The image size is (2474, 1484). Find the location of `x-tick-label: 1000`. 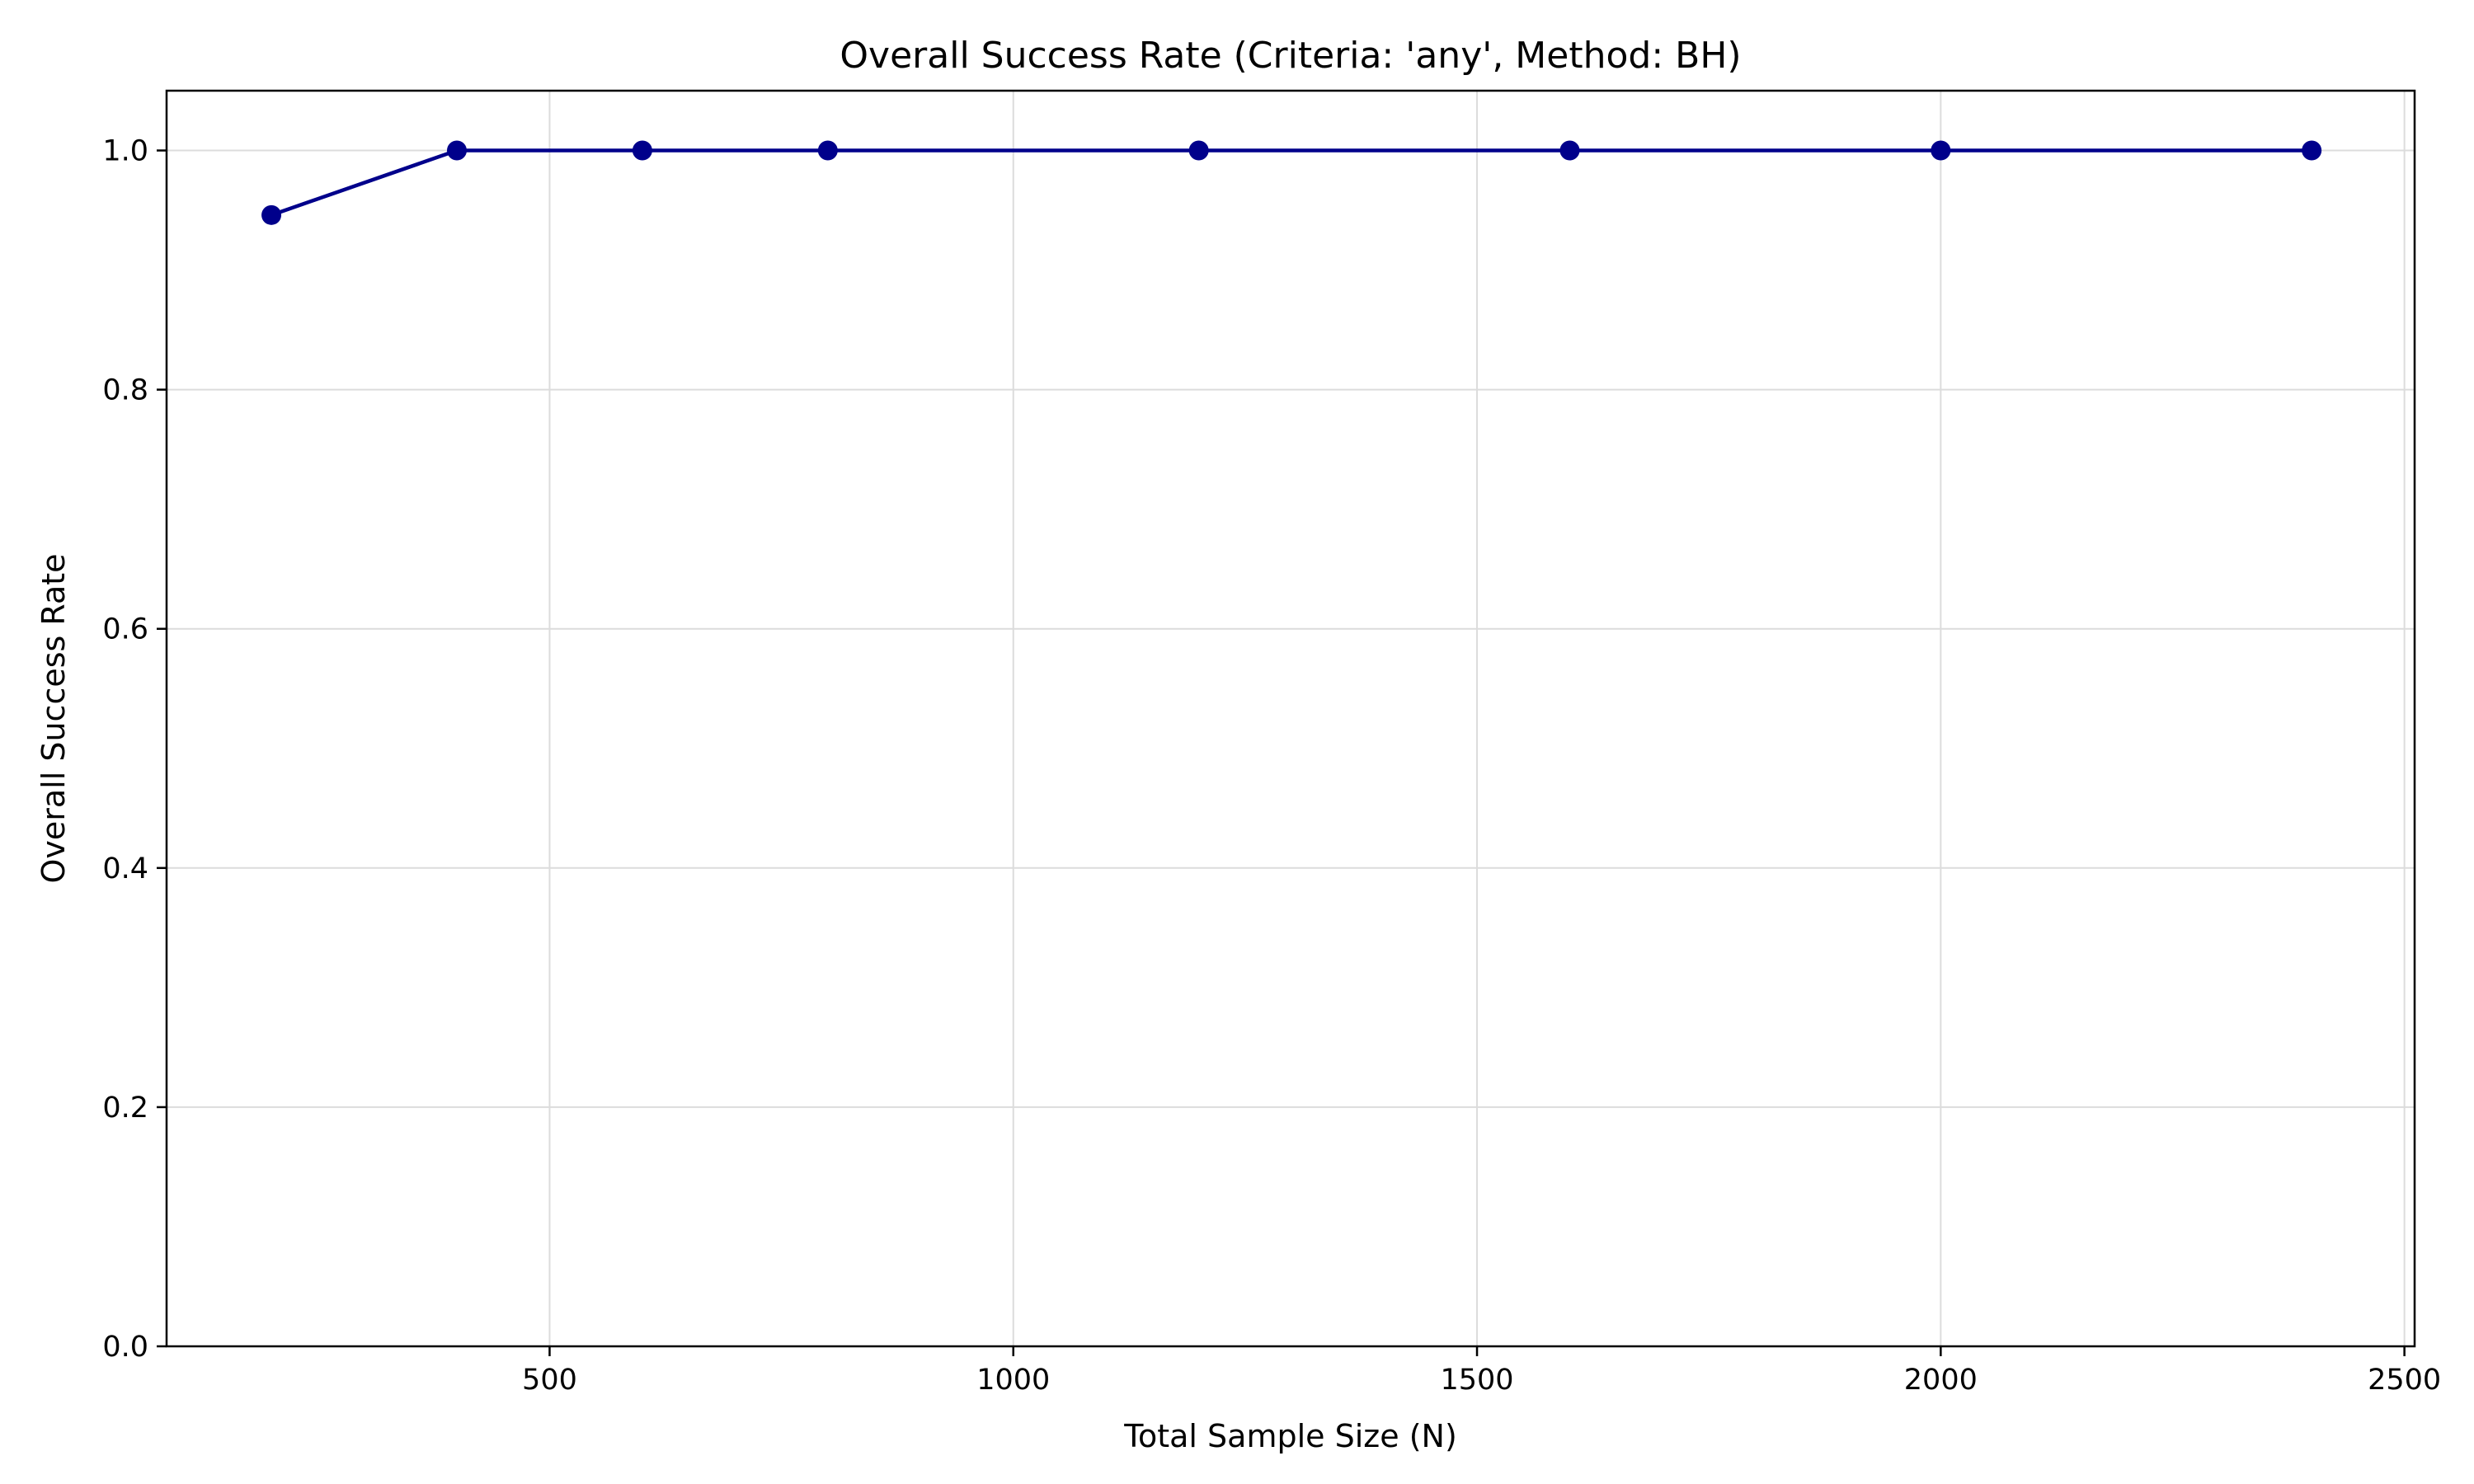

x-tick-label: 1000 is located at coordinates (1013, 1380).